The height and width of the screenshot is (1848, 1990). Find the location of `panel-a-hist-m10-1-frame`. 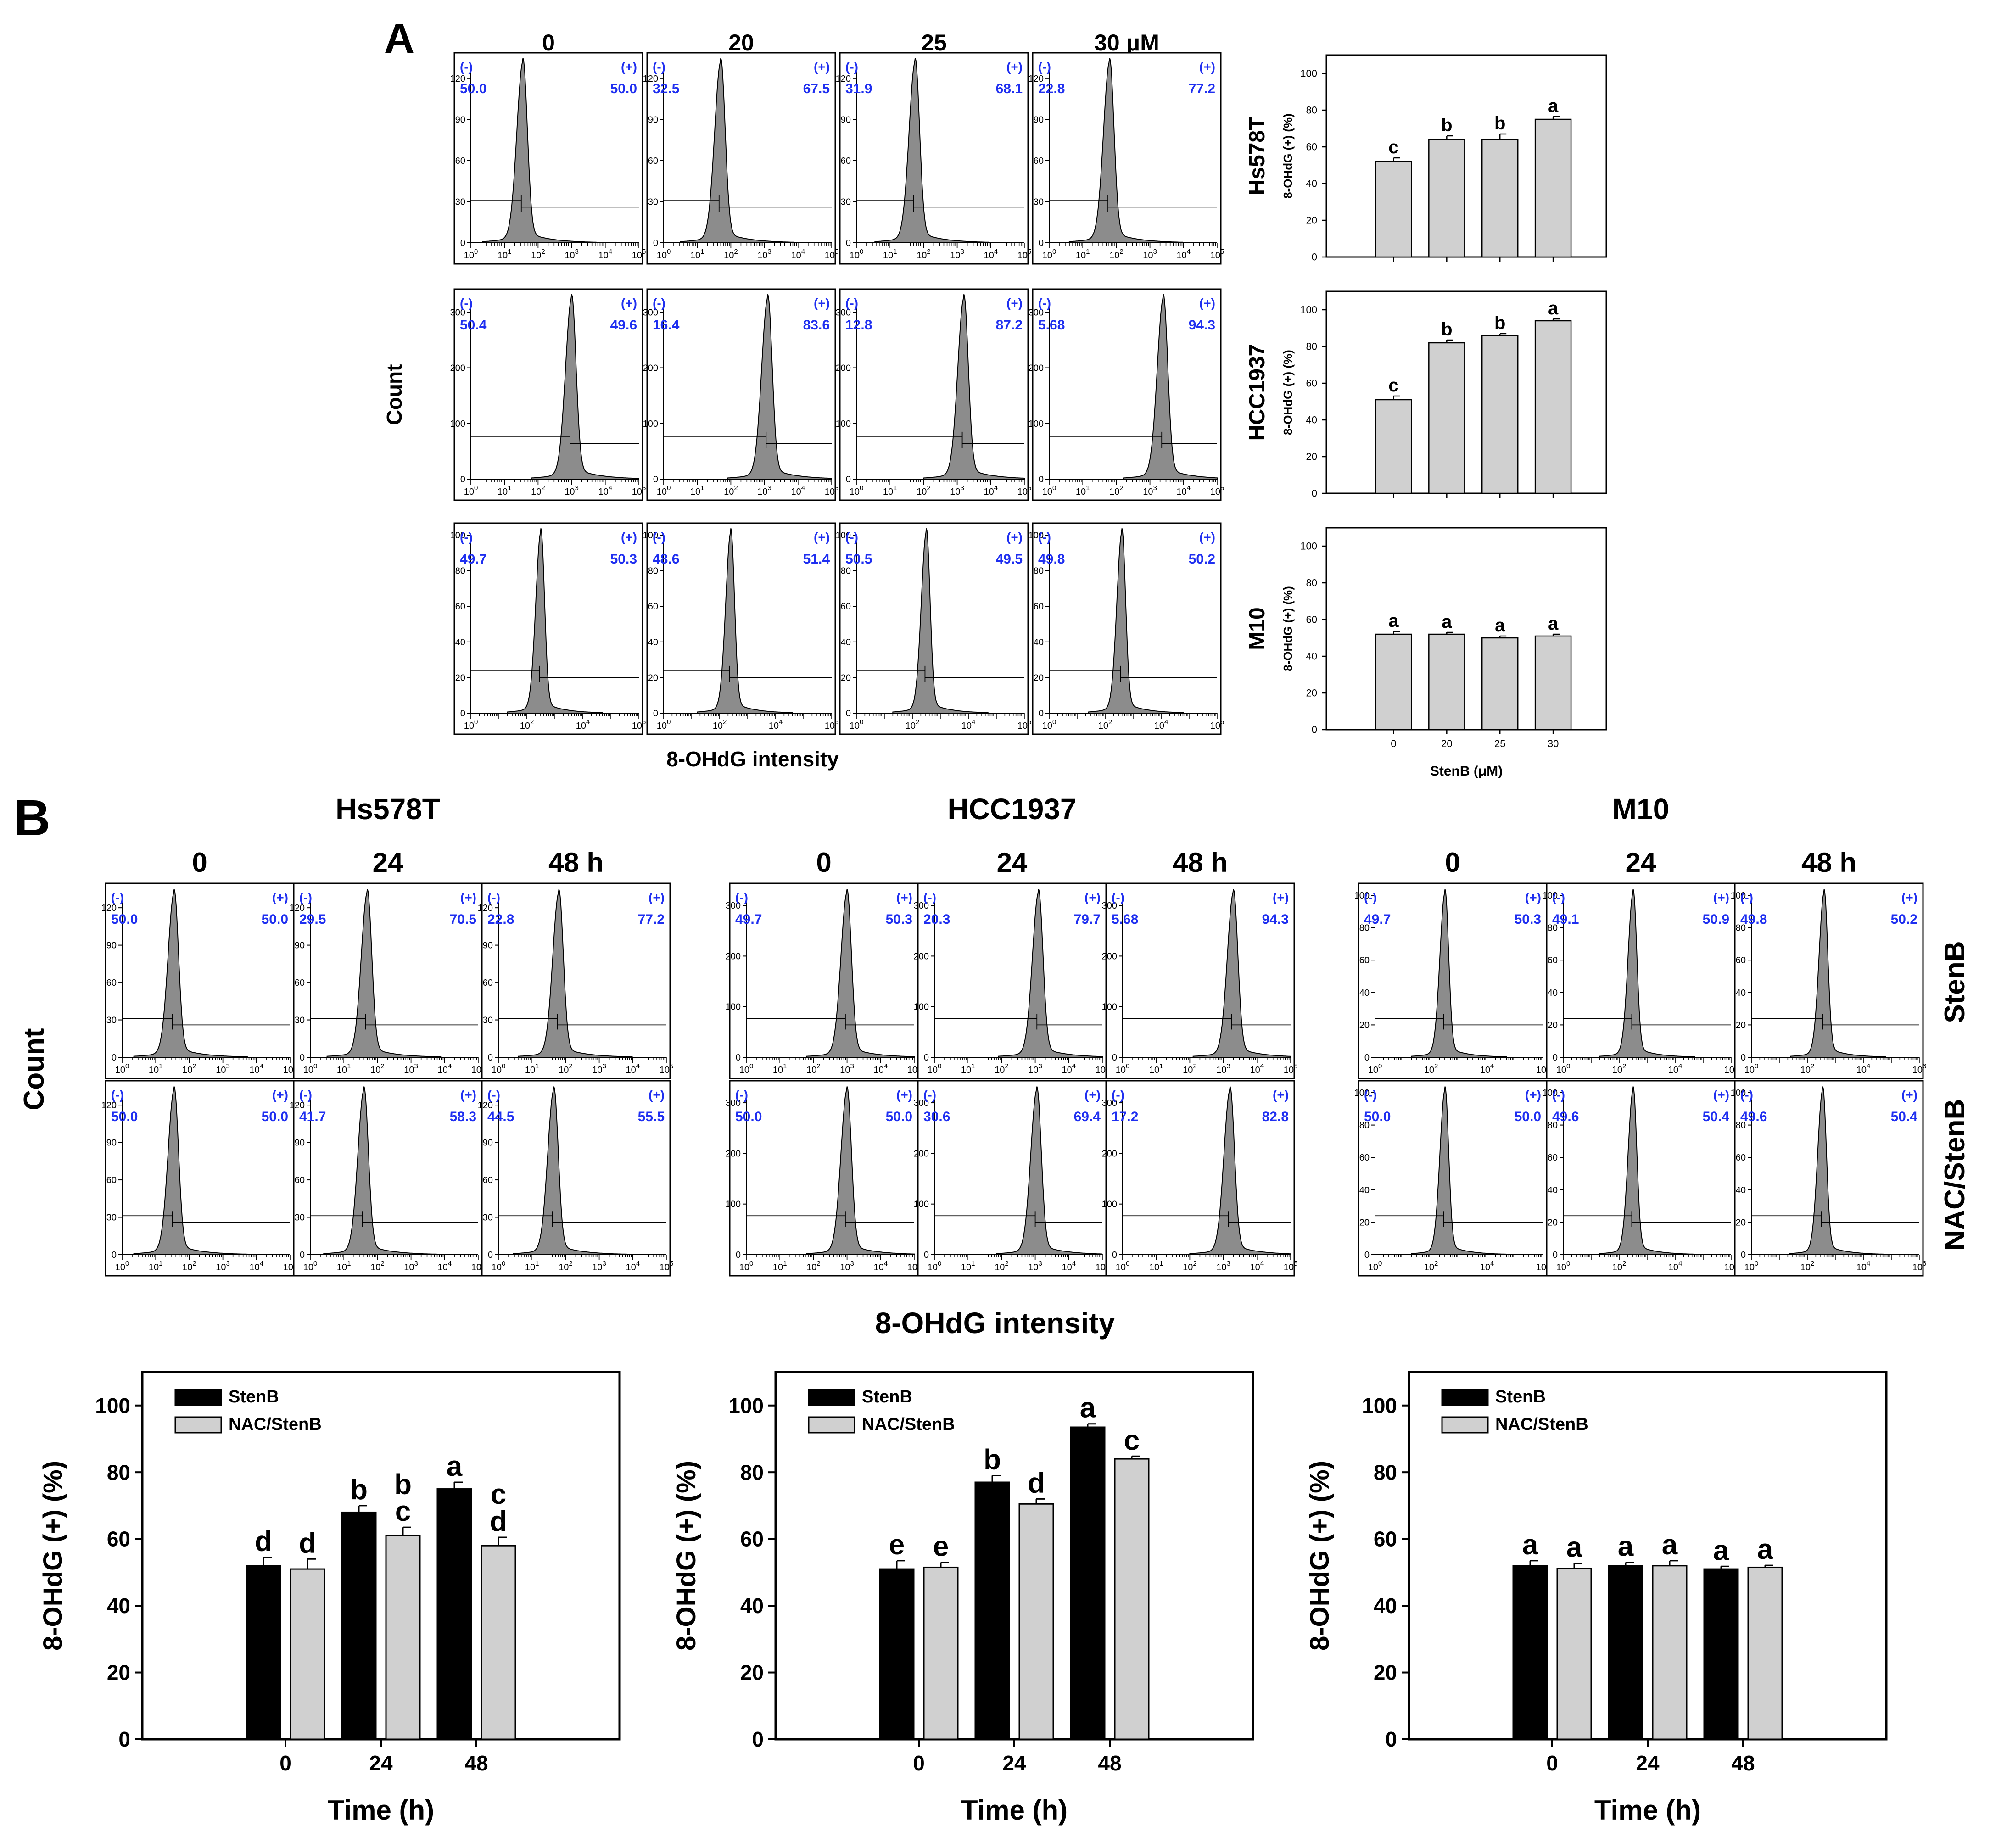

panel-a-hist-m10-1-frame is located at coordinates (741, 628).